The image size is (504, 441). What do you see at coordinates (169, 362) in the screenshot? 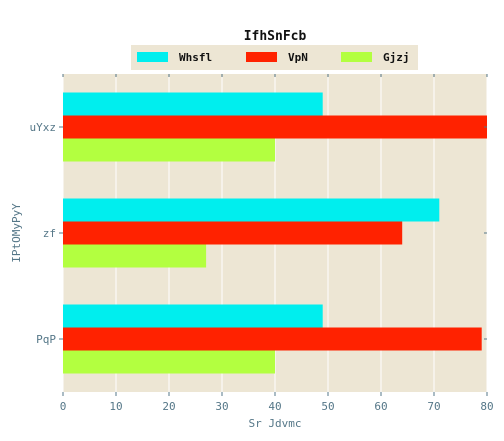
I see `bar-Gjzj-PqP` at bounding box center [169, 362].